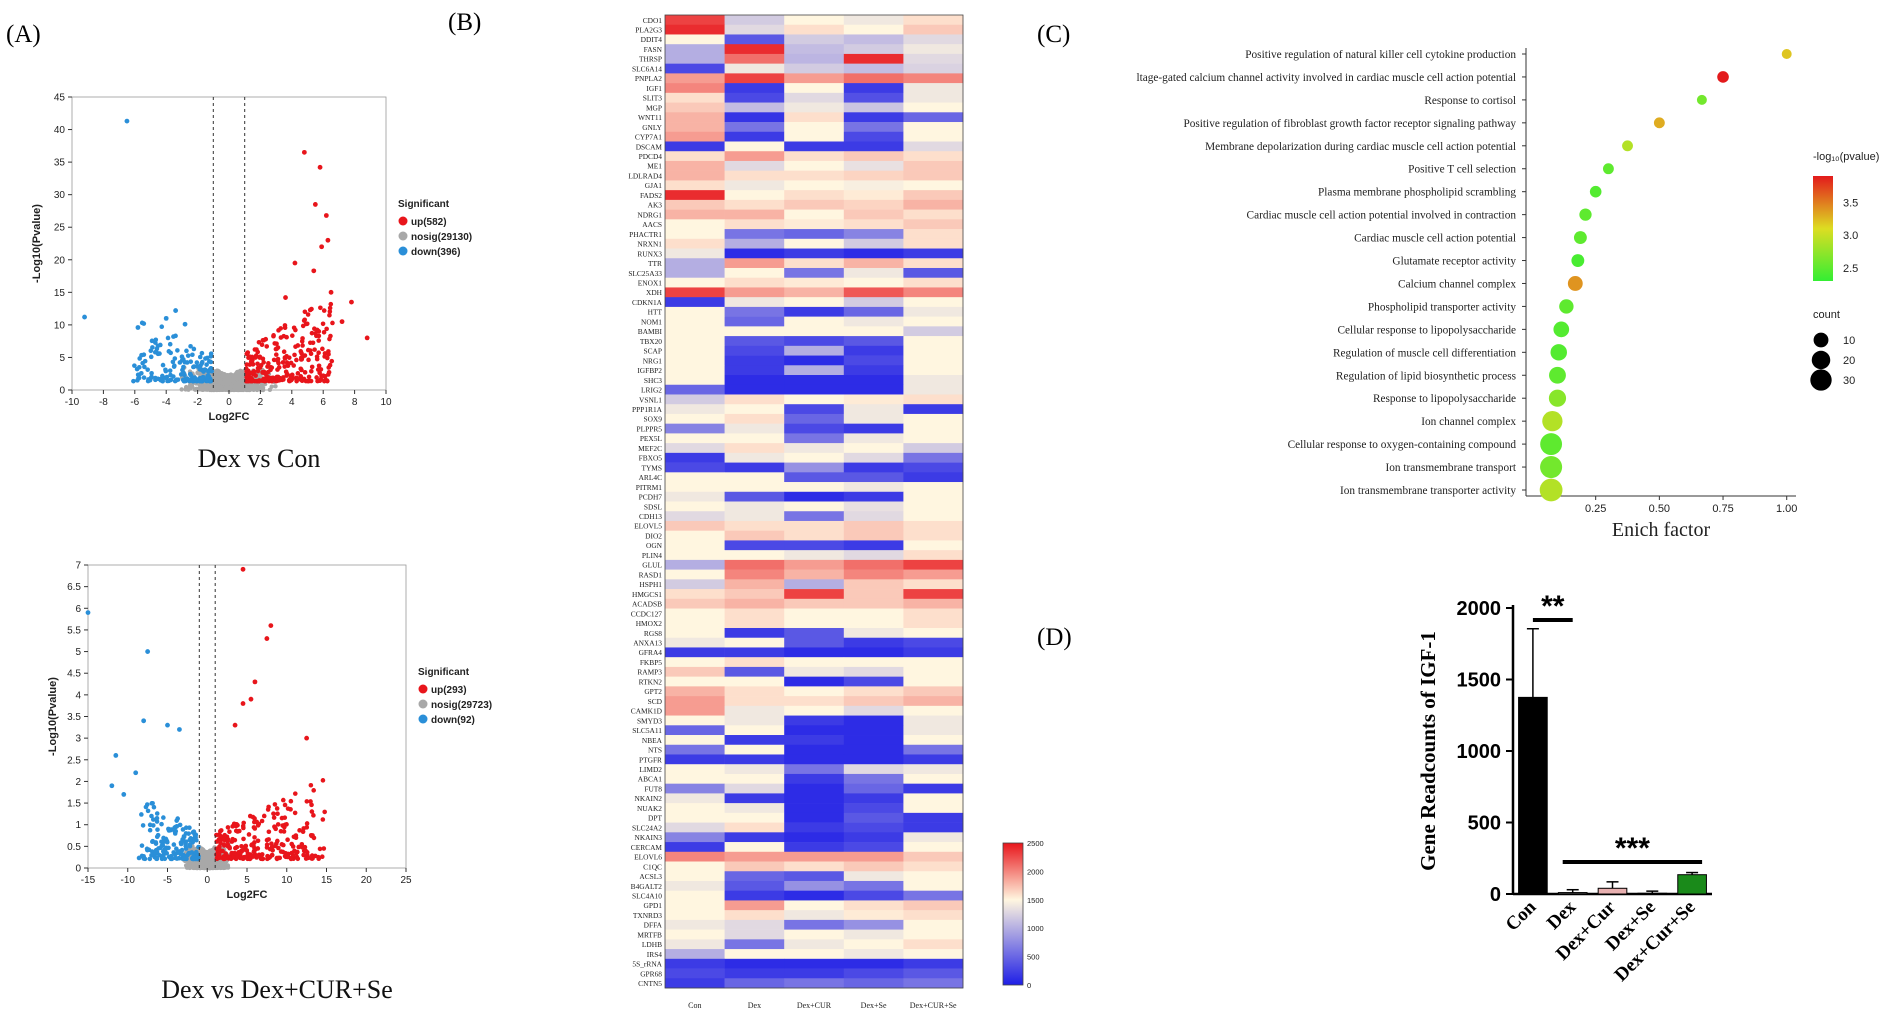 The image size is (1902, 1023). Describe the element at coordinates (1521, 915) in the screenshot. I see `x-tick-label: Con` at that location.